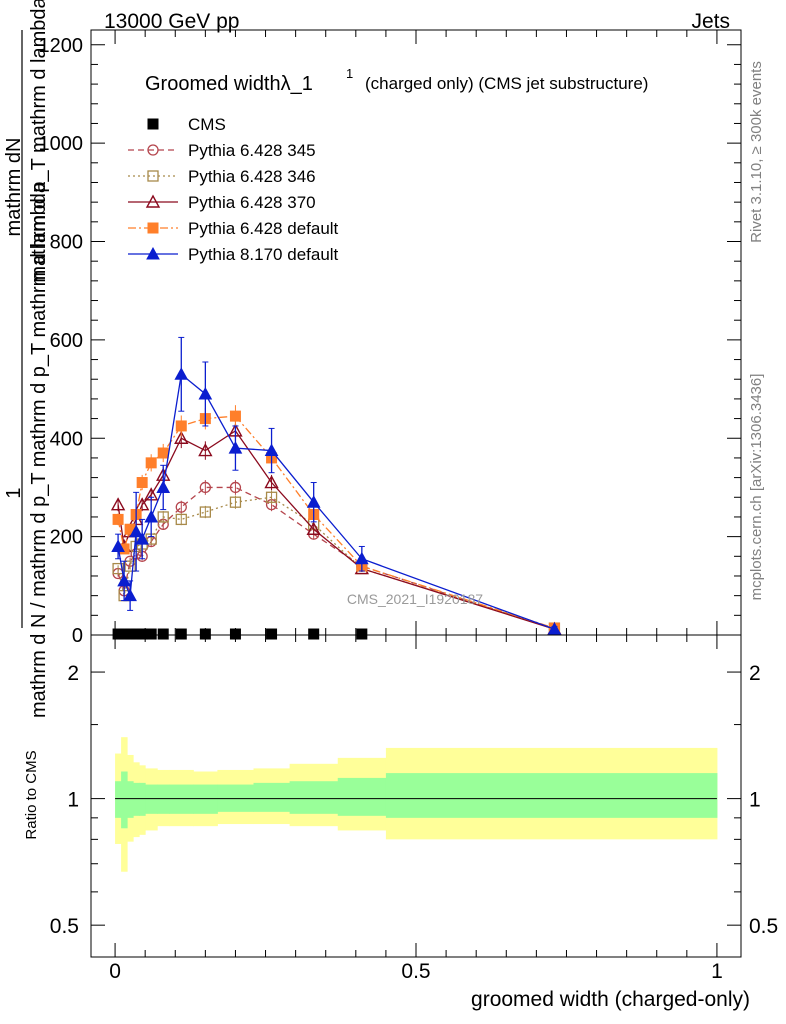 This screenshot has height=1024, width=786. Describe the element at coordinates (349, 73) in the screenshot. I see `plot-title-sup: 1` at that location.